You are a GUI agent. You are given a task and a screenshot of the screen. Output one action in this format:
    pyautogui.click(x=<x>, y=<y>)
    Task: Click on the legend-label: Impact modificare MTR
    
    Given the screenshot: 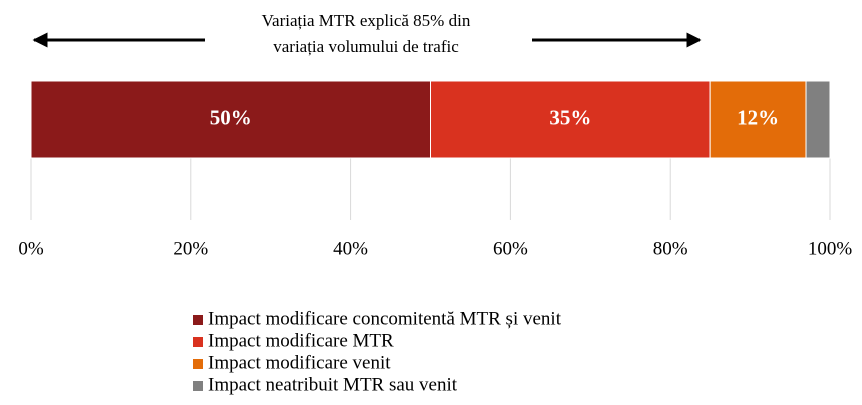 What is the action you would take?
    pyautogui.click(x=301, y=340)
    